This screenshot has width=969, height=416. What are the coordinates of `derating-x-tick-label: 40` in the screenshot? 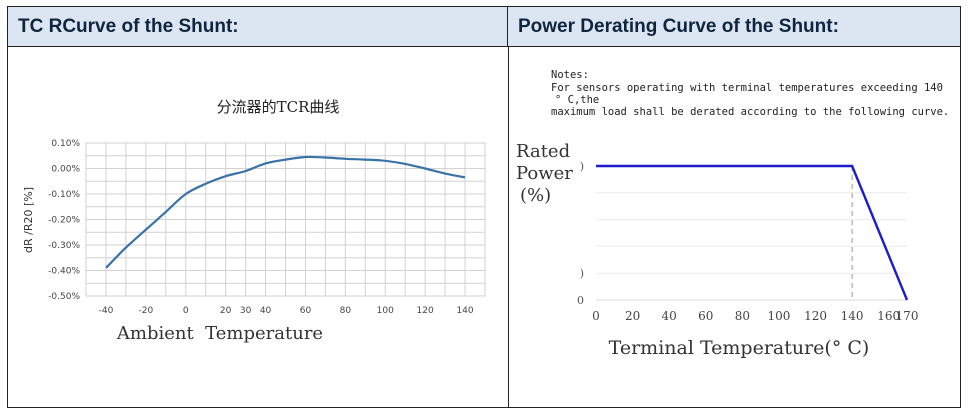 It's located at (669, 316).